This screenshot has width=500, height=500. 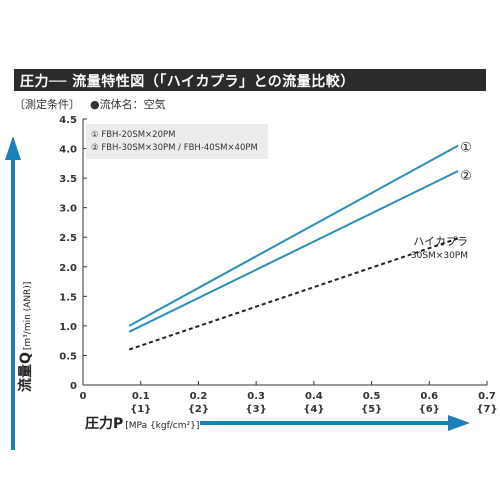 I want to click on legend-entry: ① FBH-20SM×20PM, so click(x=133, y=135).